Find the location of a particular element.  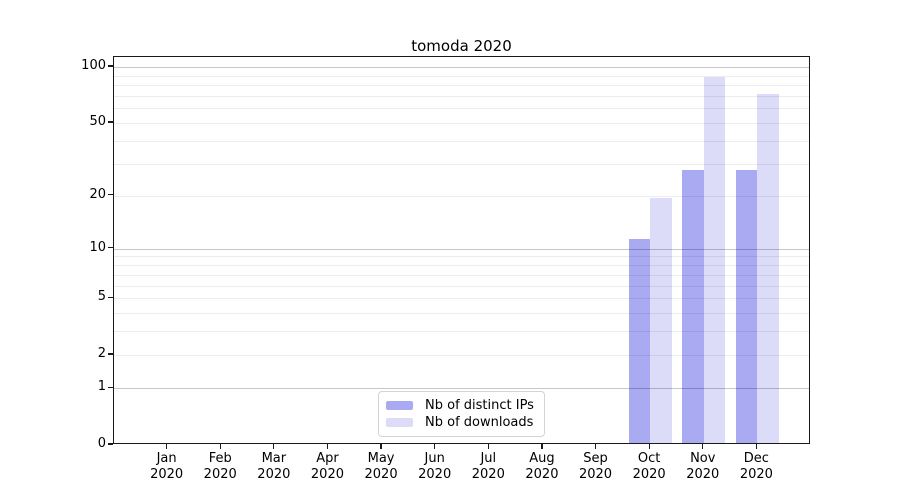

bar-distinct-ips-nov is located at coordinates (693, 306).